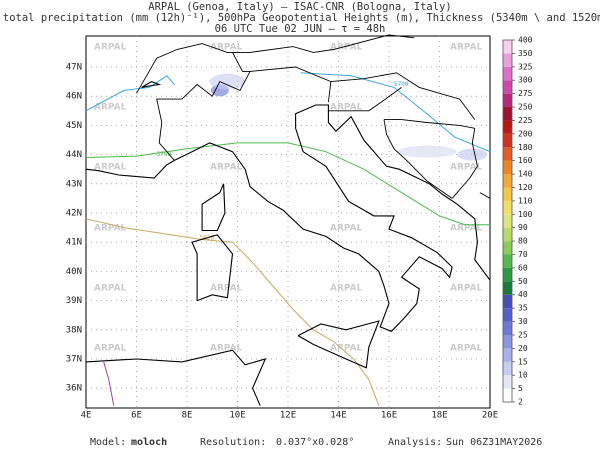  Describe the element at coordinates (74, 155) in the screenshot. I see `lat-label: 44N` at that location.